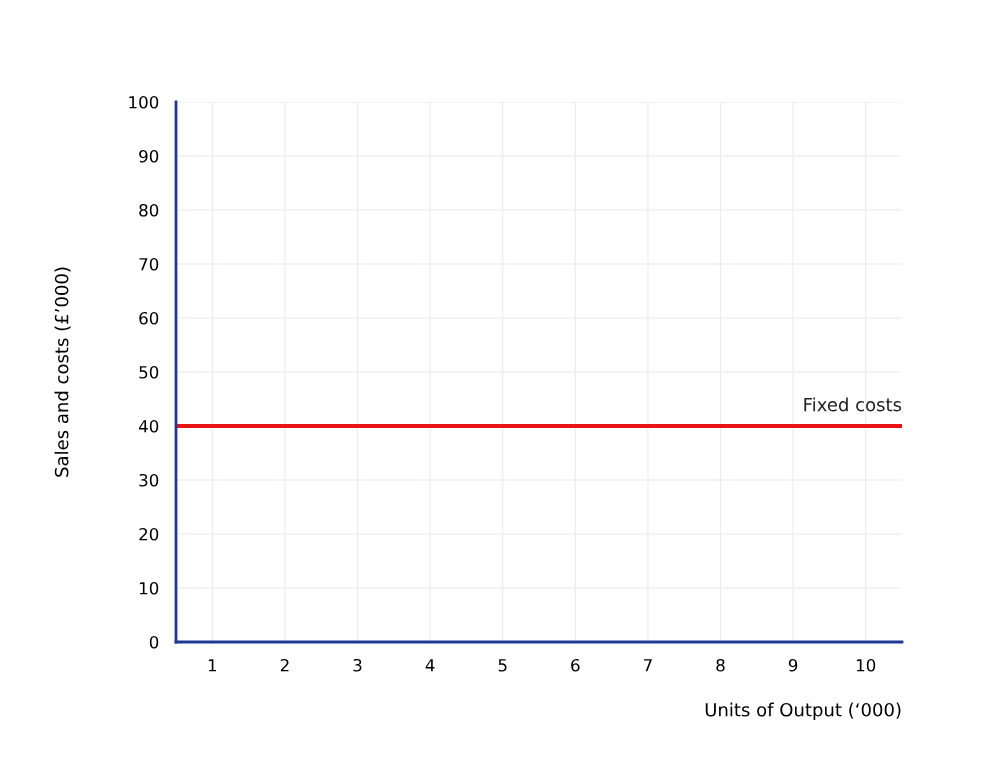  I want to click on x-tick-label: 8, so click(720, 665).